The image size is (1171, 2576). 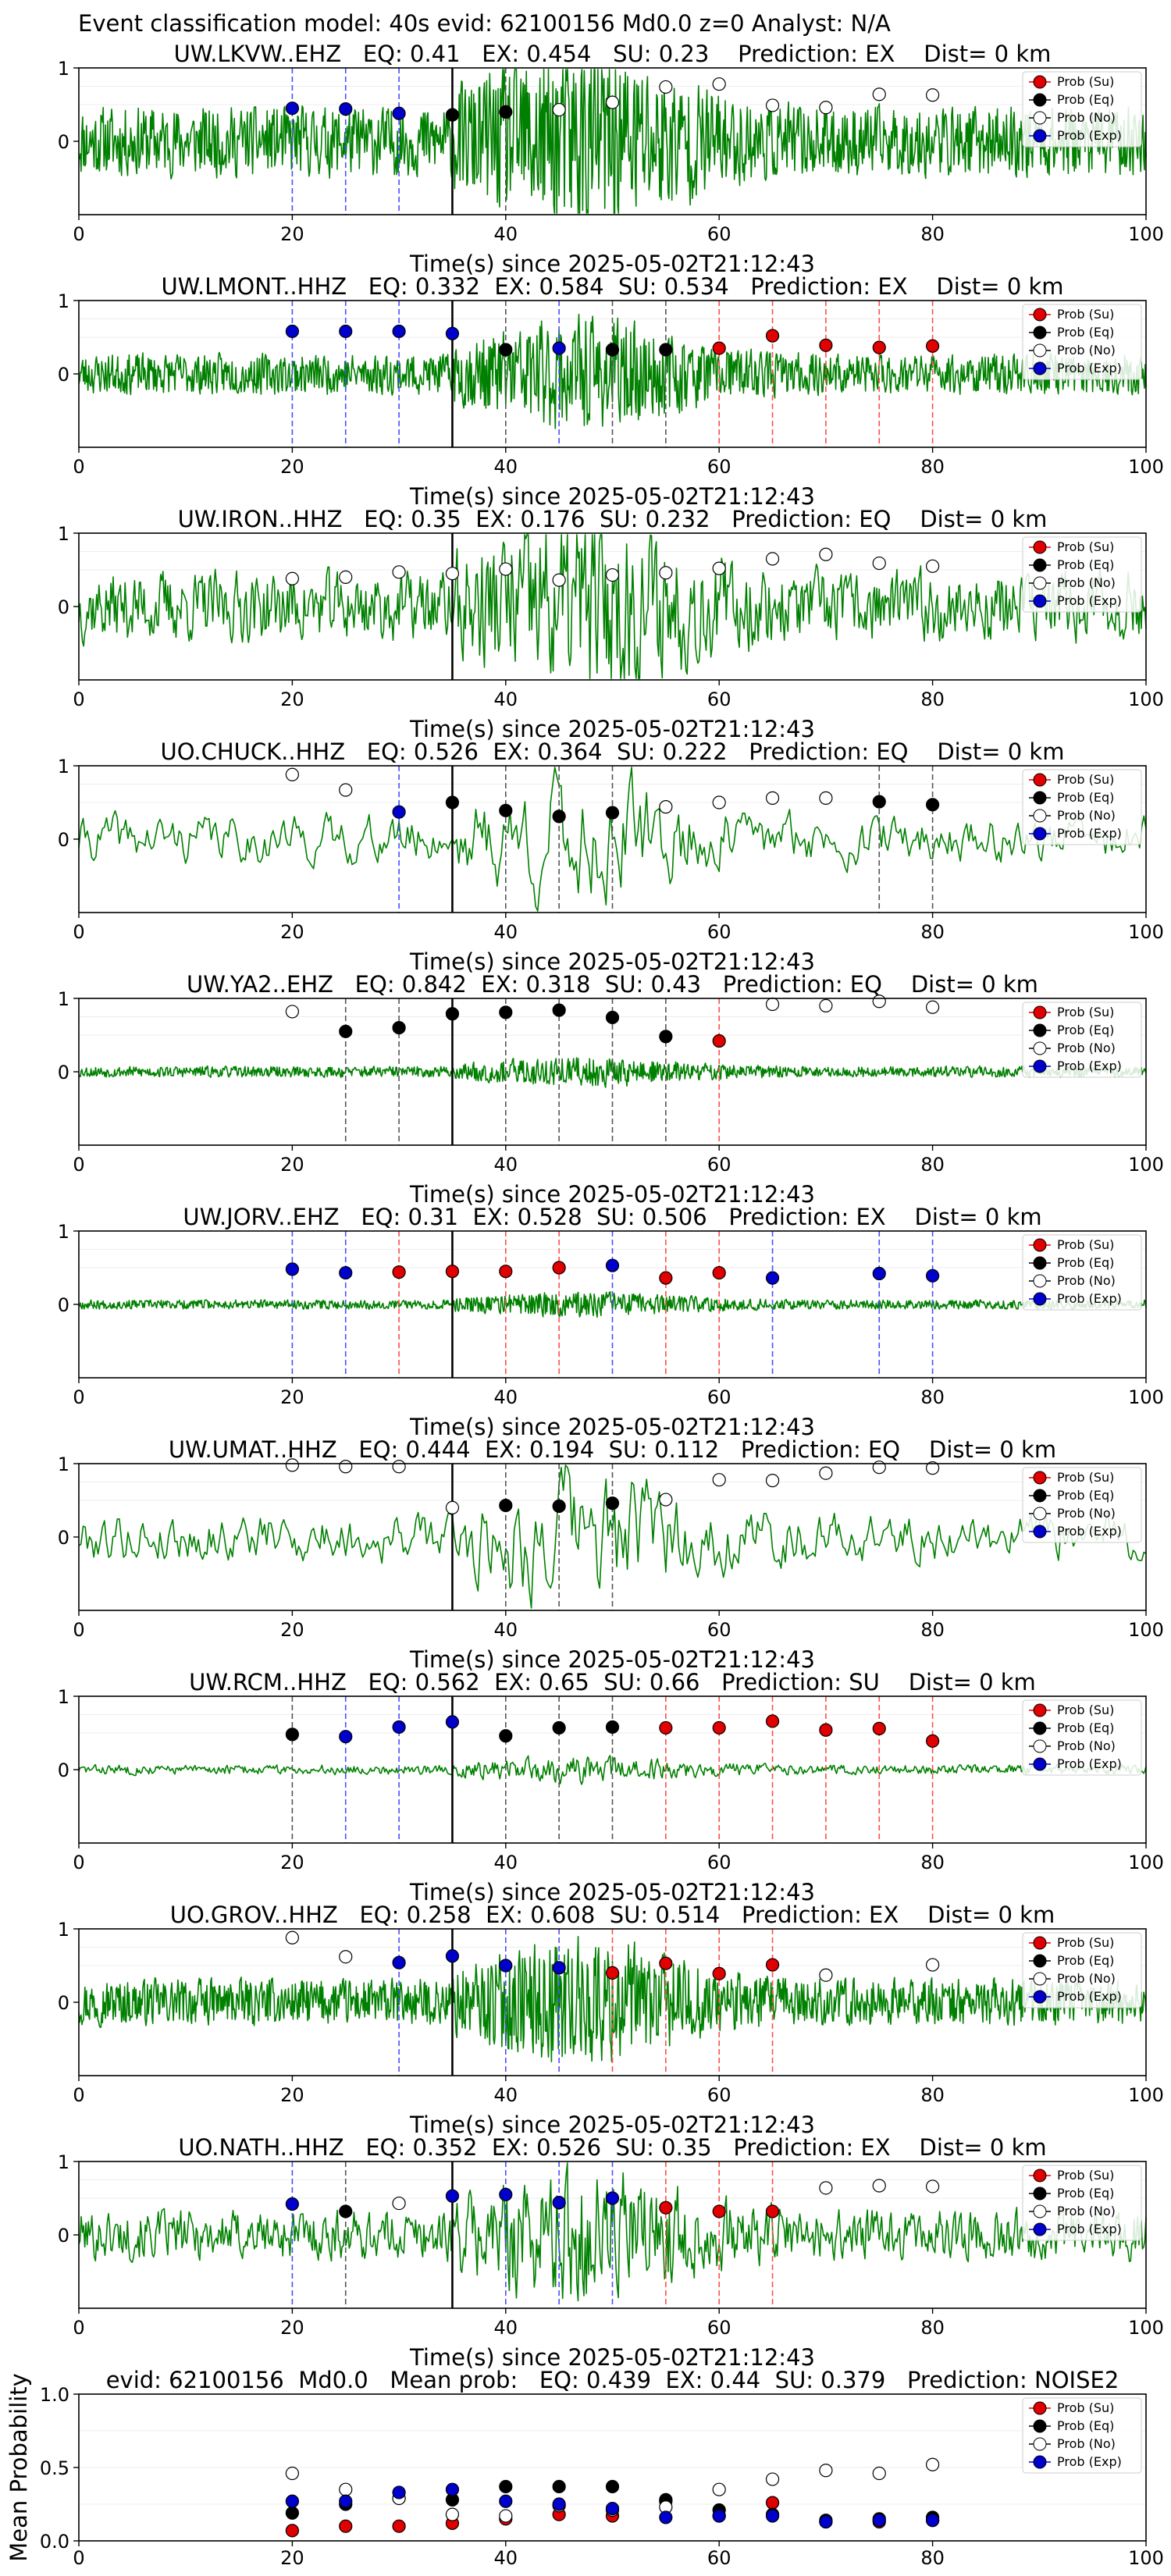 What do you see at coordinates (1086, 1978) in the screenshot?
I see `legend-label-no: Prob (No)` at bounding box center [1086, 1978].